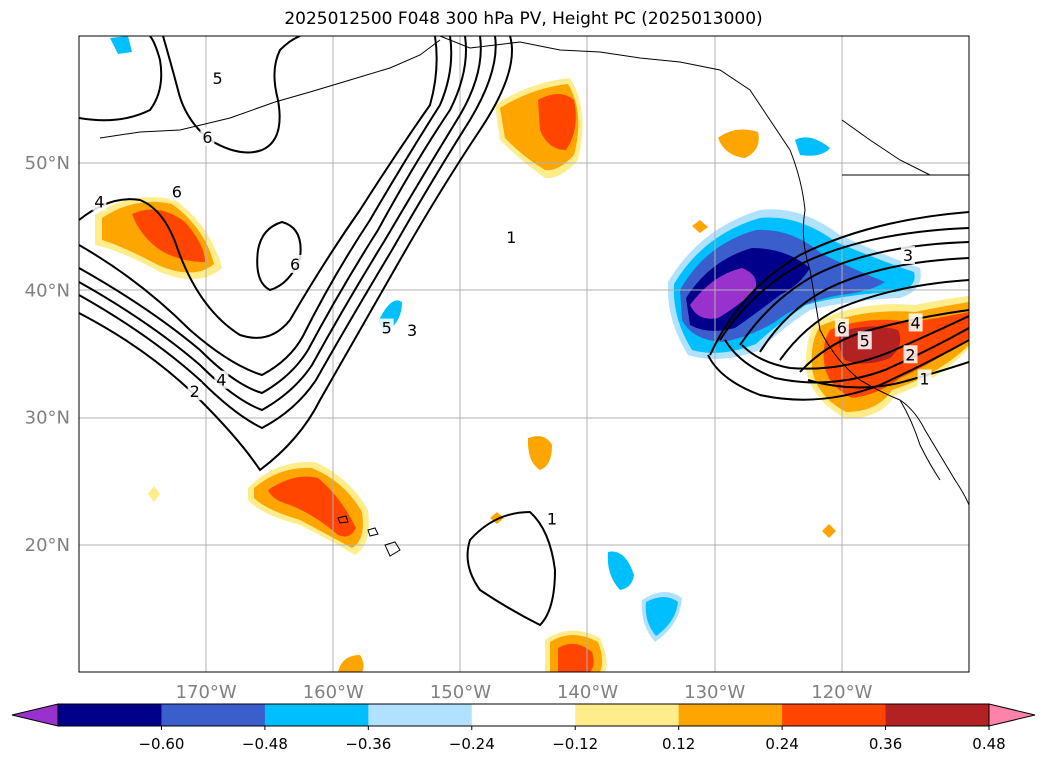 This screenshot has height=765, width=1047. What do you see at coordinates (47, 545) in the screenshot?
I see `lat-tick-label: 20°N` at bounding box center [47, 545].